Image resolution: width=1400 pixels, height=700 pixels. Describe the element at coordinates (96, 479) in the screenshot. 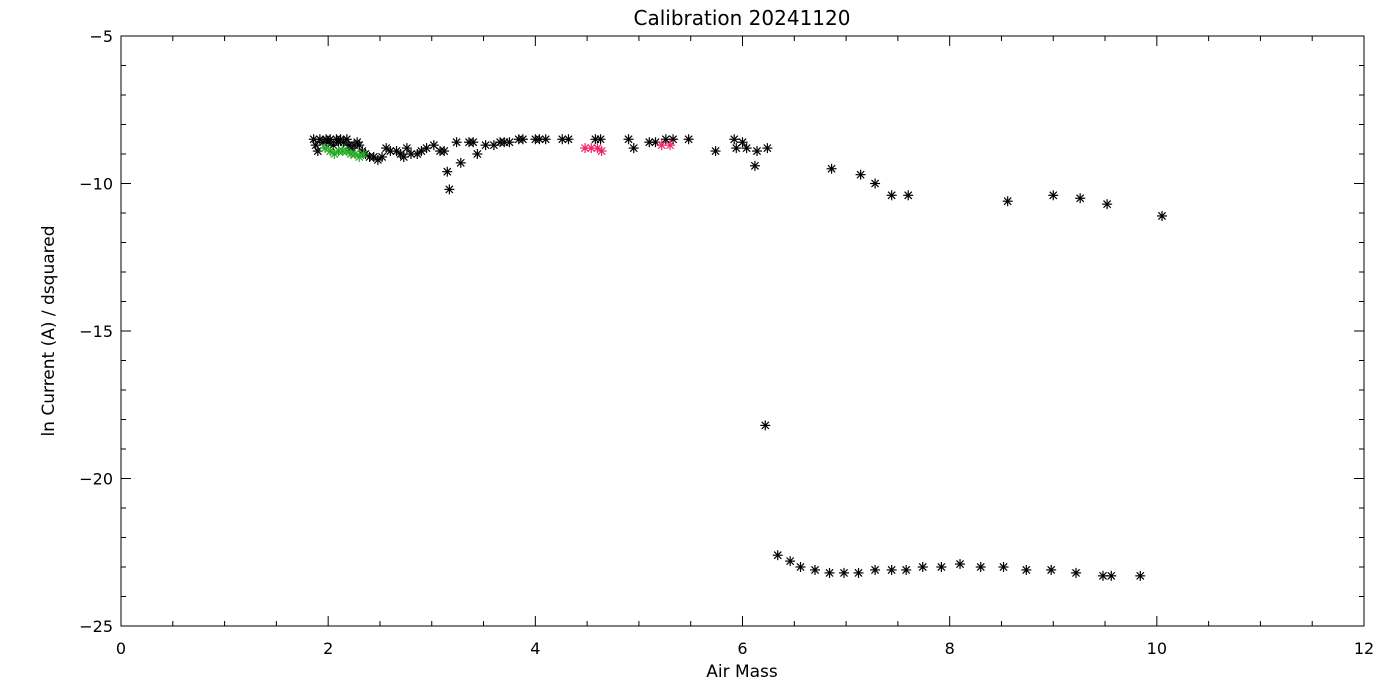

I see `y-tick-label: −20` at that location.